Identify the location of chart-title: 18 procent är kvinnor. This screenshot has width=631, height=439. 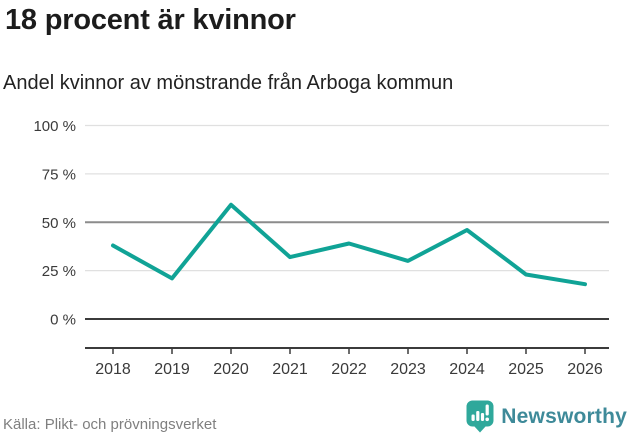
(150, 20).